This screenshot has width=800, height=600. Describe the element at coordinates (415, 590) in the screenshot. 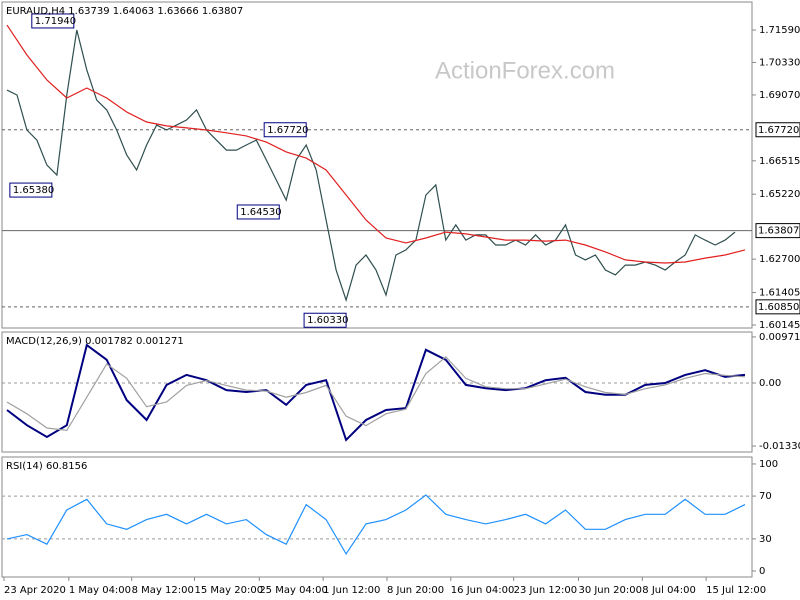

I see `x-tick-label: 8 Jun 20:00` at that location.